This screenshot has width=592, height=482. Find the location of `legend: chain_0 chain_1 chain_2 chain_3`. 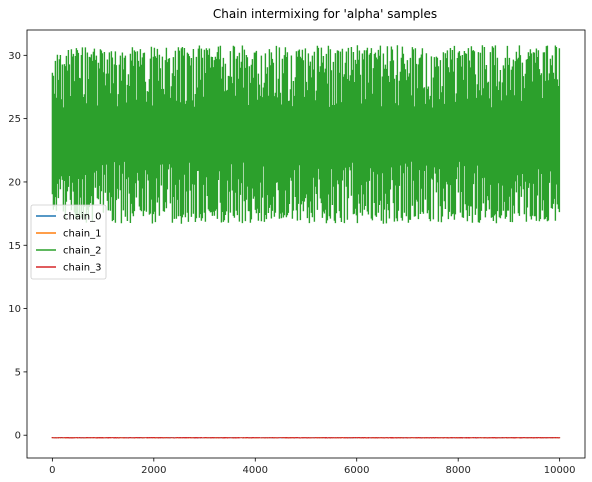

legend: chain_0 chain_1 chain_2 chain_3 is located at coordinates (68, 242).